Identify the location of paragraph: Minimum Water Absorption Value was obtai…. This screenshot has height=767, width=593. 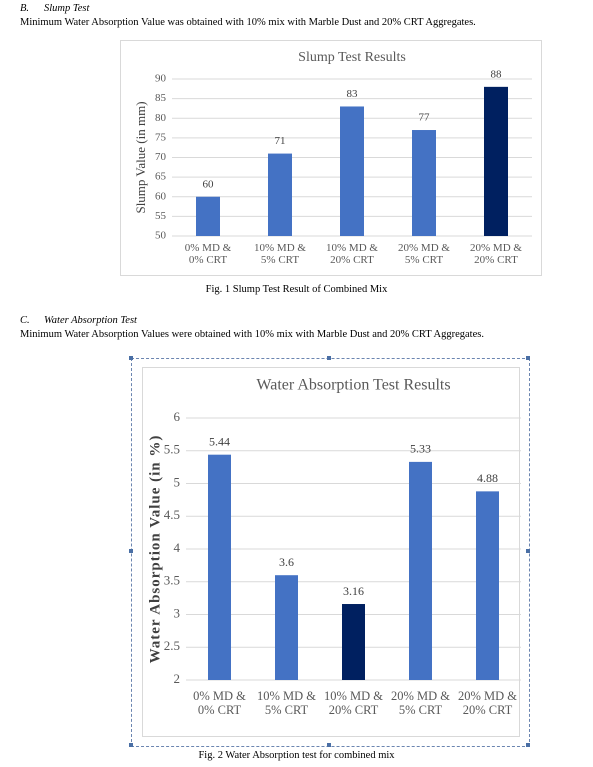
(248, 22).